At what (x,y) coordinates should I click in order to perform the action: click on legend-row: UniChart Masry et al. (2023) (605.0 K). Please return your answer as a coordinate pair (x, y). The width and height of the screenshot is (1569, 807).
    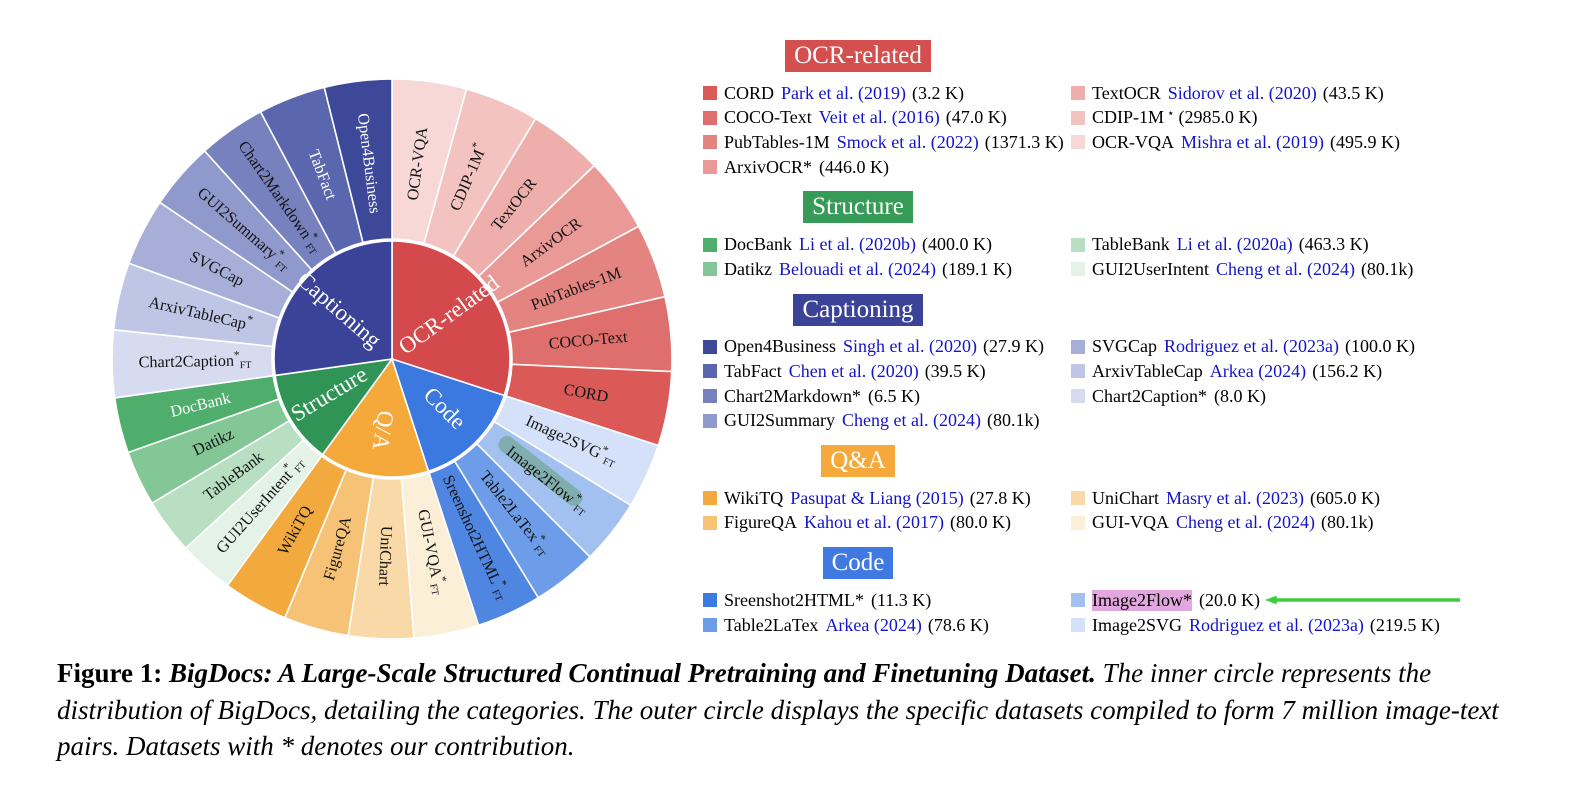
    Looking at the image, I should click on (1266, 498).